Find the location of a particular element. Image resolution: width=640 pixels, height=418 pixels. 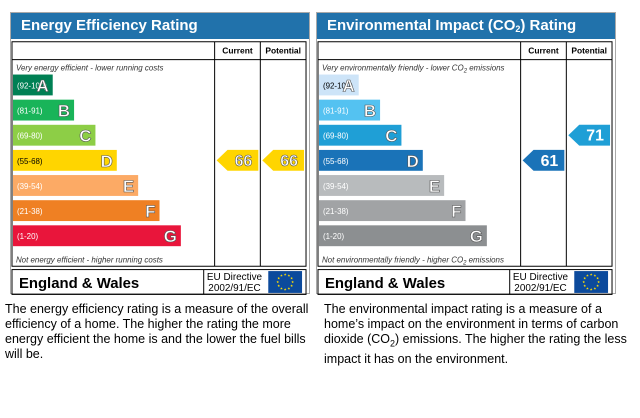

potential-rating-value: 71 is located at coordinates (595, 136).